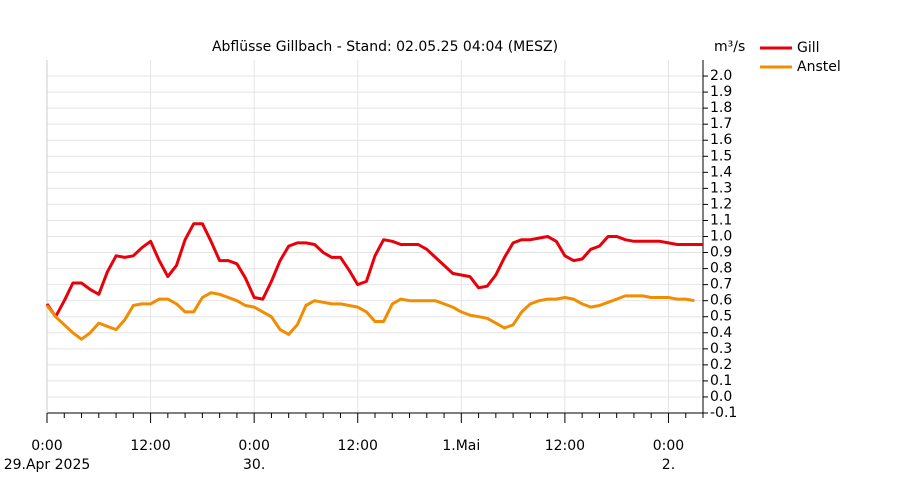 This screenshot has height=496, width=910. Describe the element at coordinates (721, 92) in the screenshot. I see `y-tick-label: 1.9` at that location.